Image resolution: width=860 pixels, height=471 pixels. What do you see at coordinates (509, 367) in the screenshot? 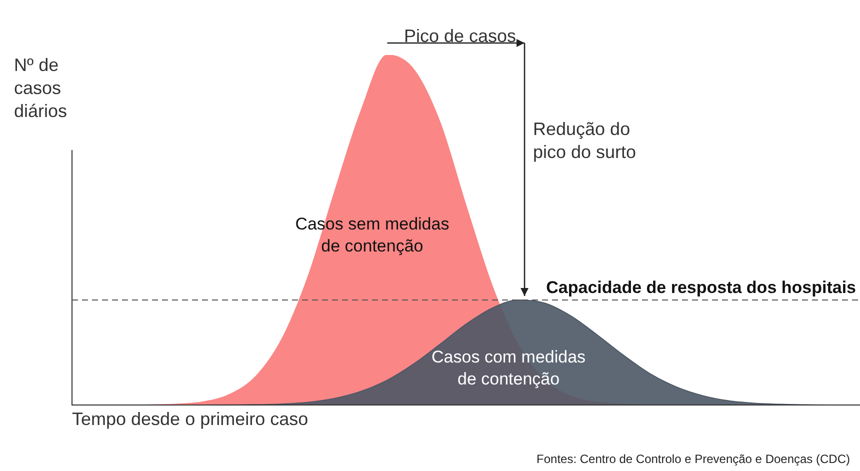
I see `series-label: Casos com medidas de contenção` at bounding box center [509, 367].